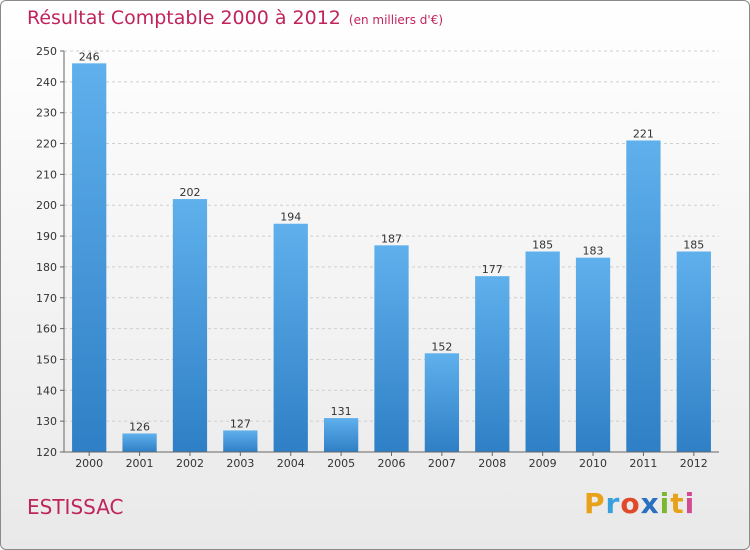 This screenshot has height=550, width=750. I want to click on value-label-2000: 246, so click(89, 56).